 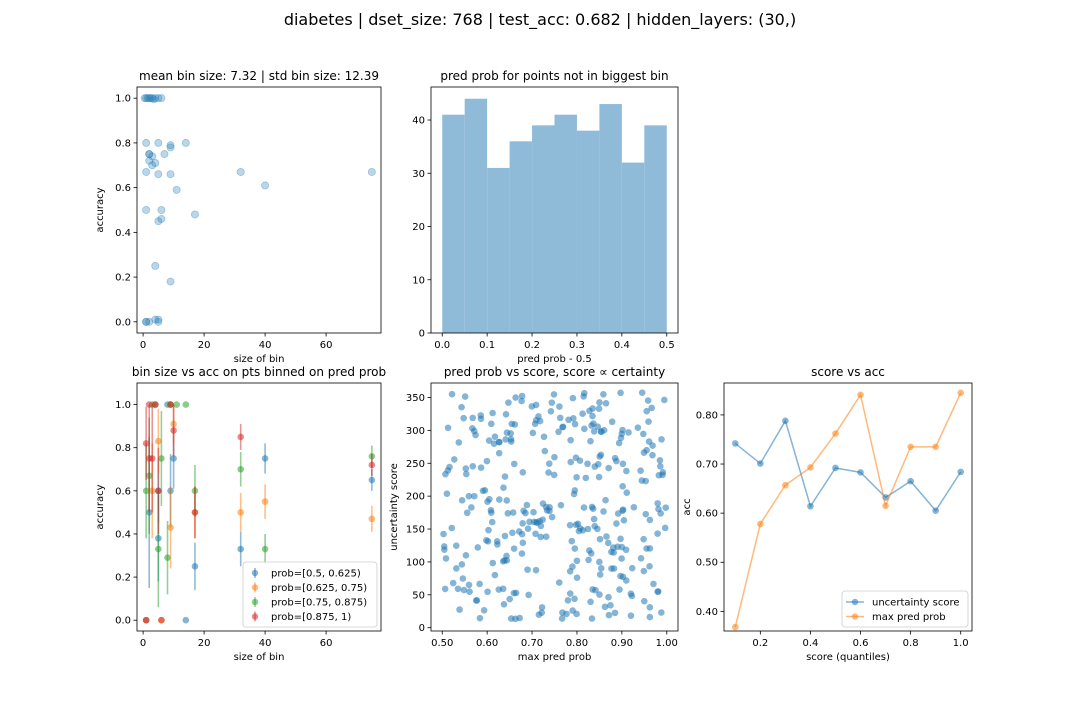 I want to click on y-tick-label: 0.60, so click(x=707, y=514).